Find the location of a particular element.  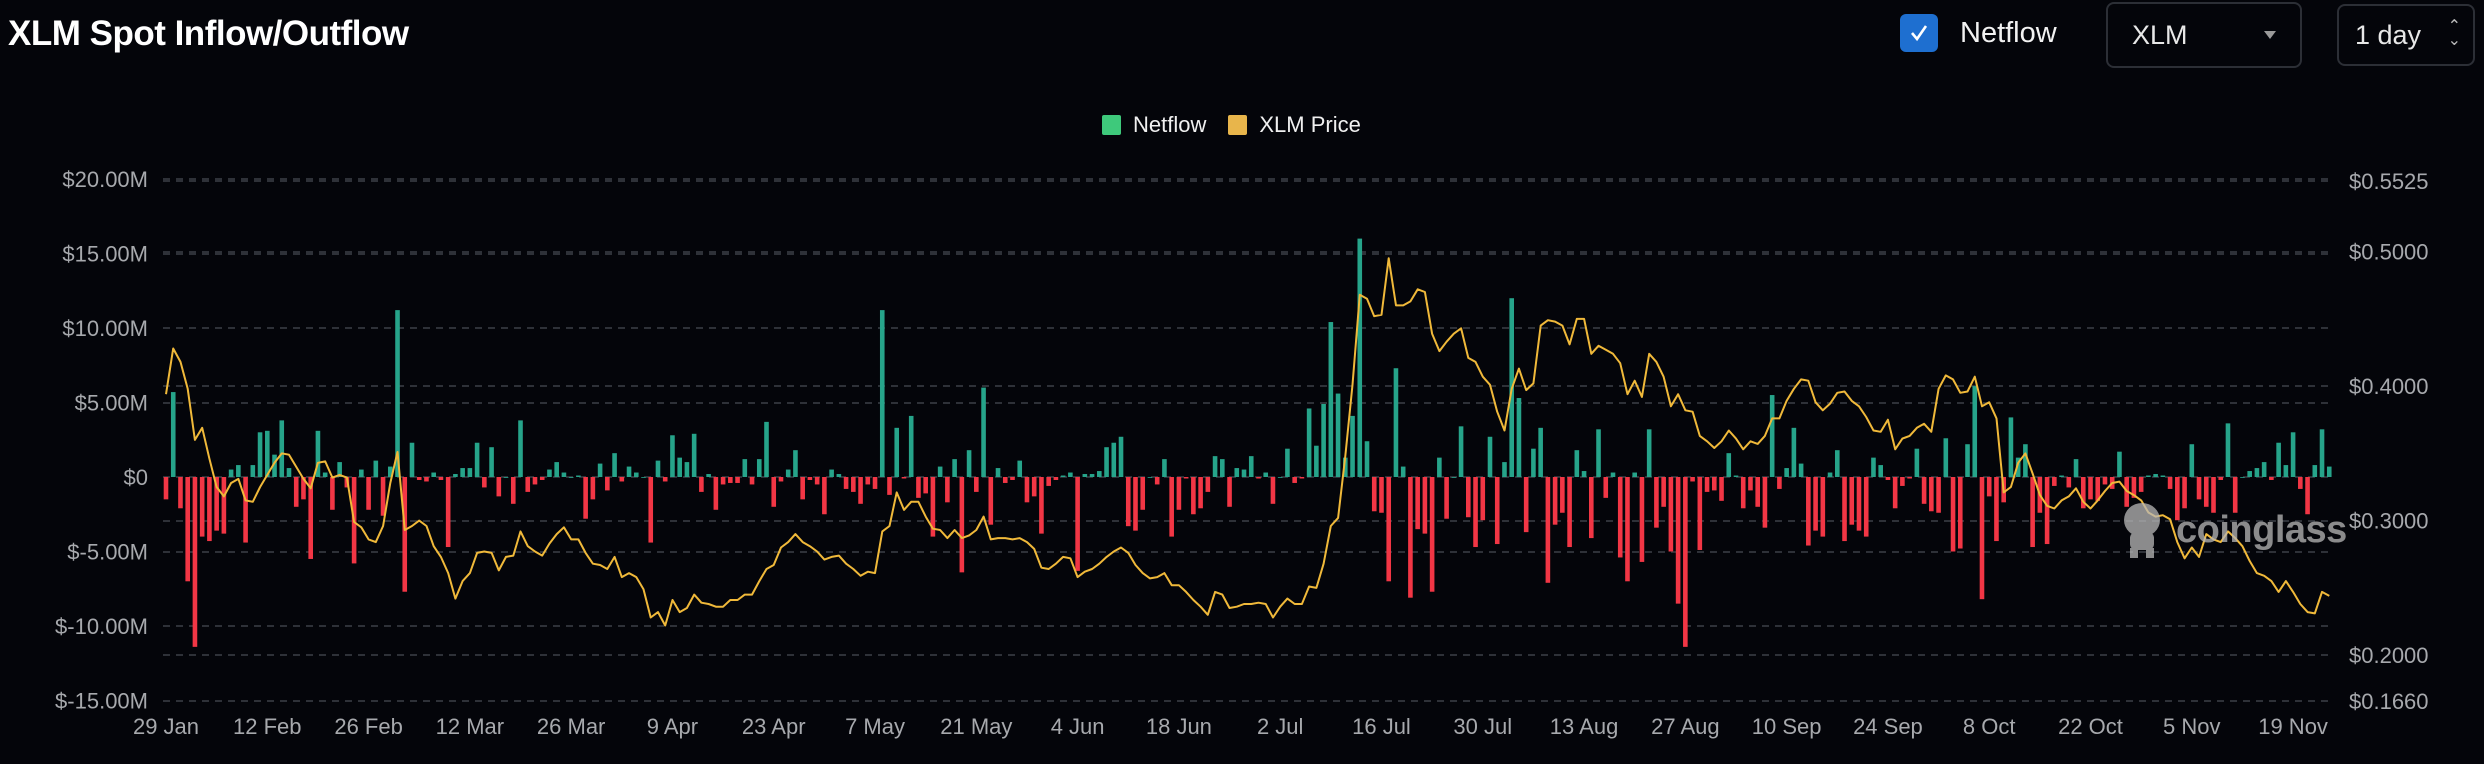

caret-down-icon is located at coordinates (2270, 35).